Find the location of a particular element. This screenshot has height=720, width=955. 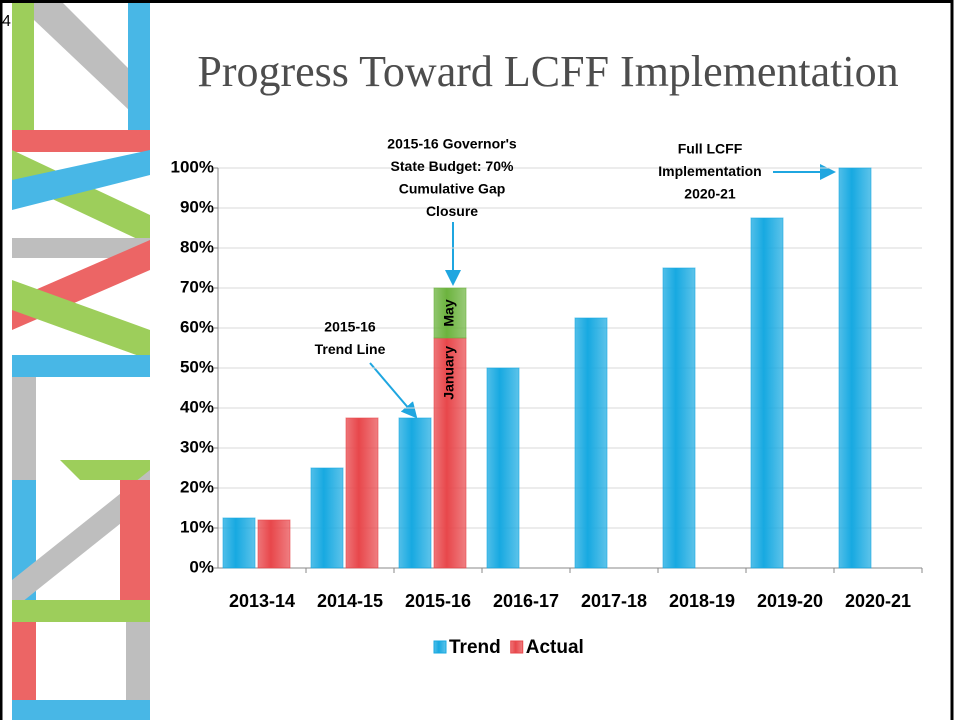

annotation: Cumulative Gap is located at coordinates (452, 189).